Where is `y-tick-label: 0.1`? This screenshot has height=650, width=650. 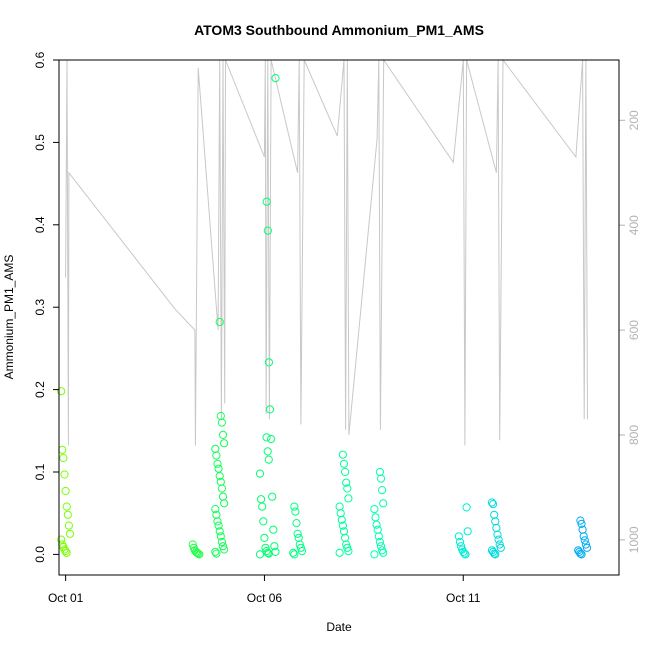
y-tick-label: 0.1 is located at coordinates (40, 471).